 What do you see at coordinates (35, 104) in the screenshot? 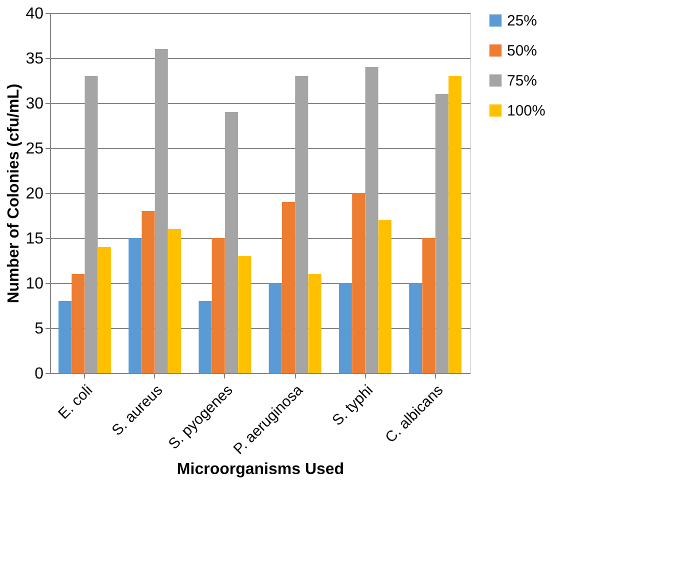
I see `y-tick-label: 30` at bounding box center [35, 104].